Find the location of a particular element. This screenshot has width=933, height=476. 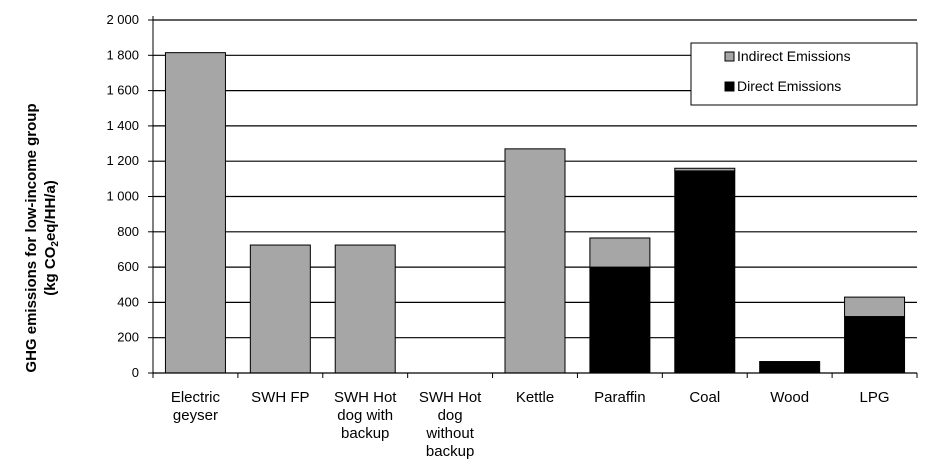

legend: Indirect Emissions Direct Emissions is located at coordinates (804, 74).